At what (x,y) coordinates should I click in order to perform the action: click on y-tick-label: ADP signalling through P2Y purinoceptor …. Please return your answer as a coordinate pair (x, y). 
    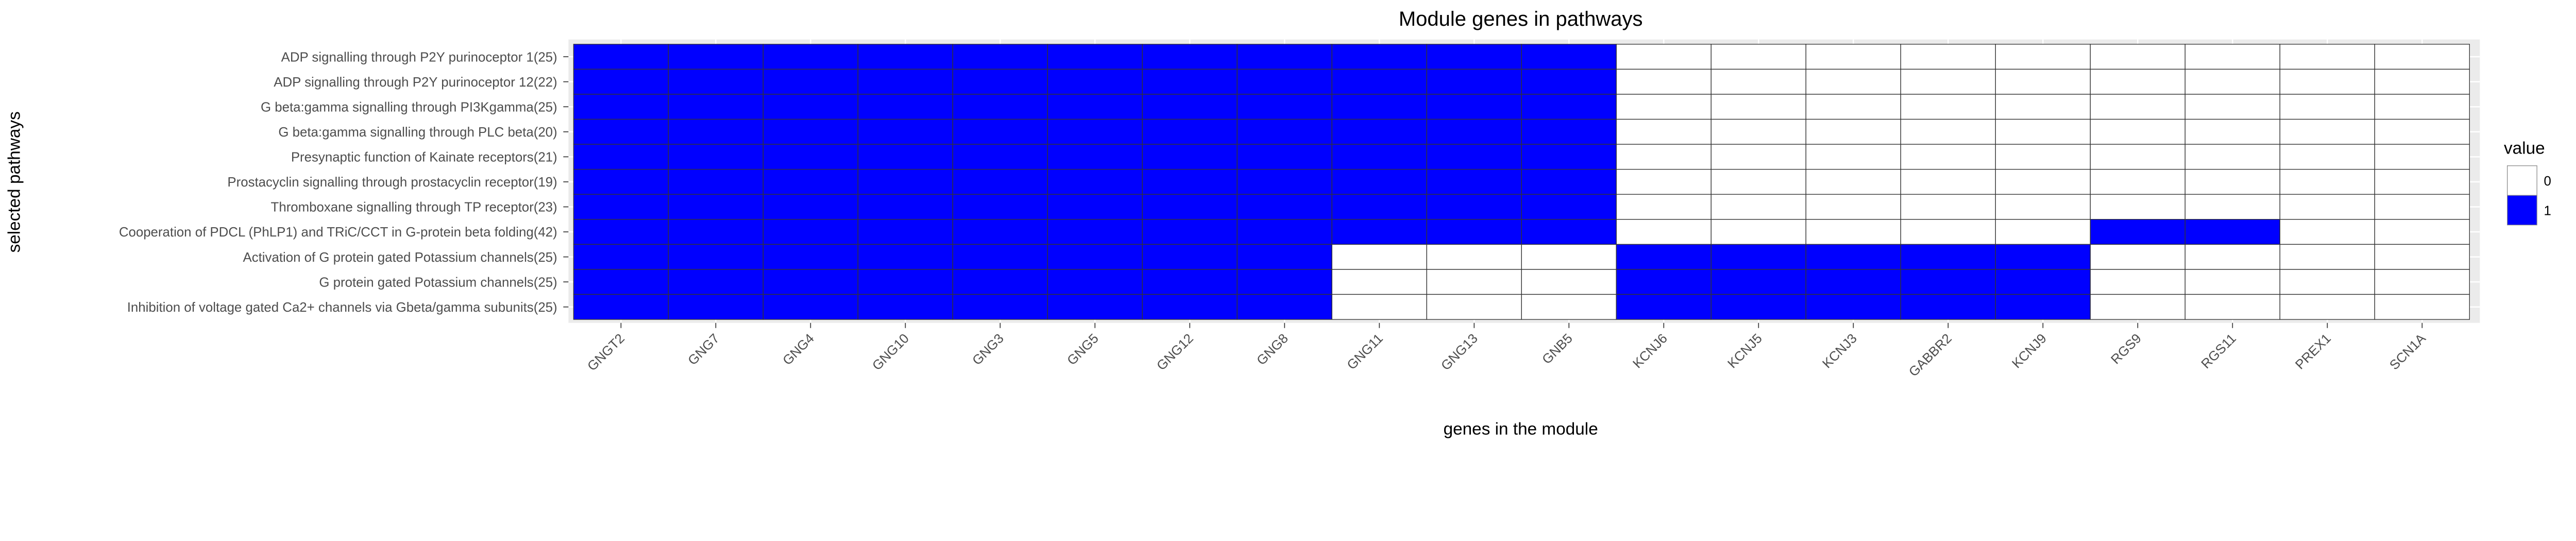
    Looking at the image, I should click on (419, 57).